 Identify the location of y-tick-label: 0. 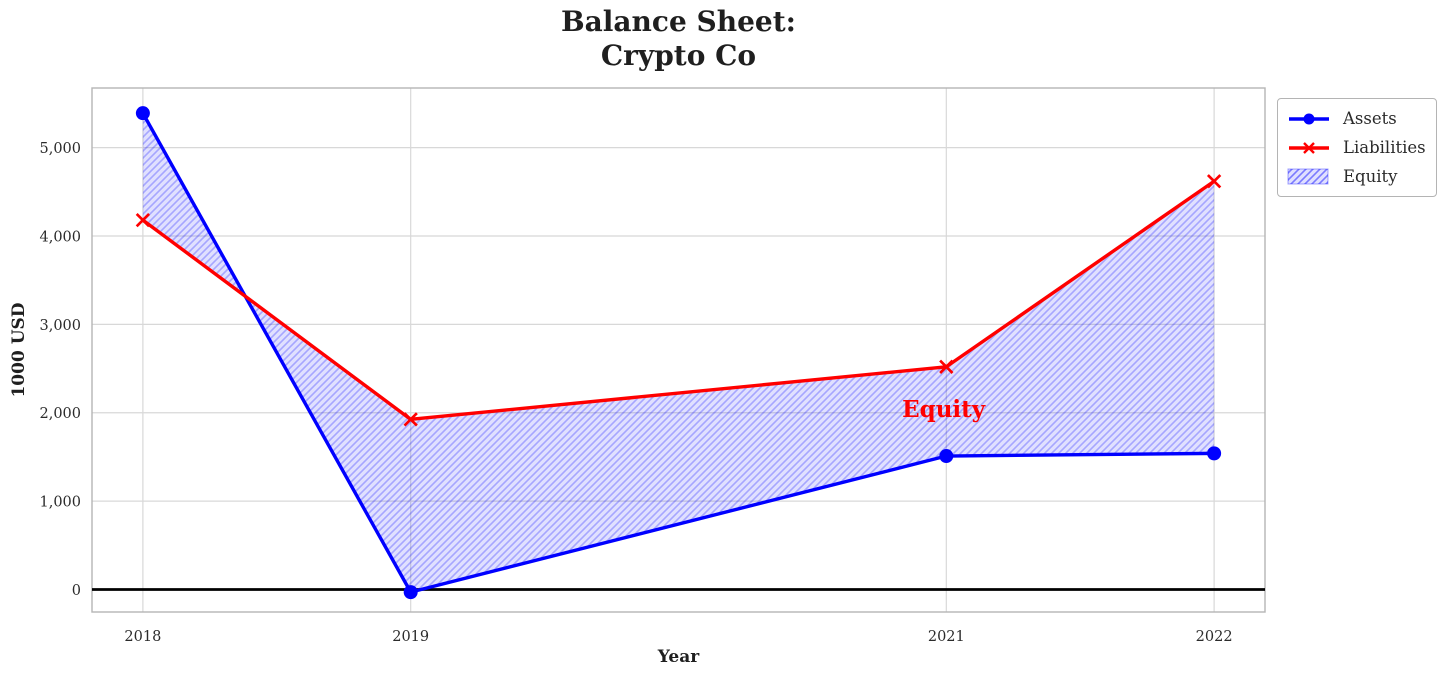
(76, 591).